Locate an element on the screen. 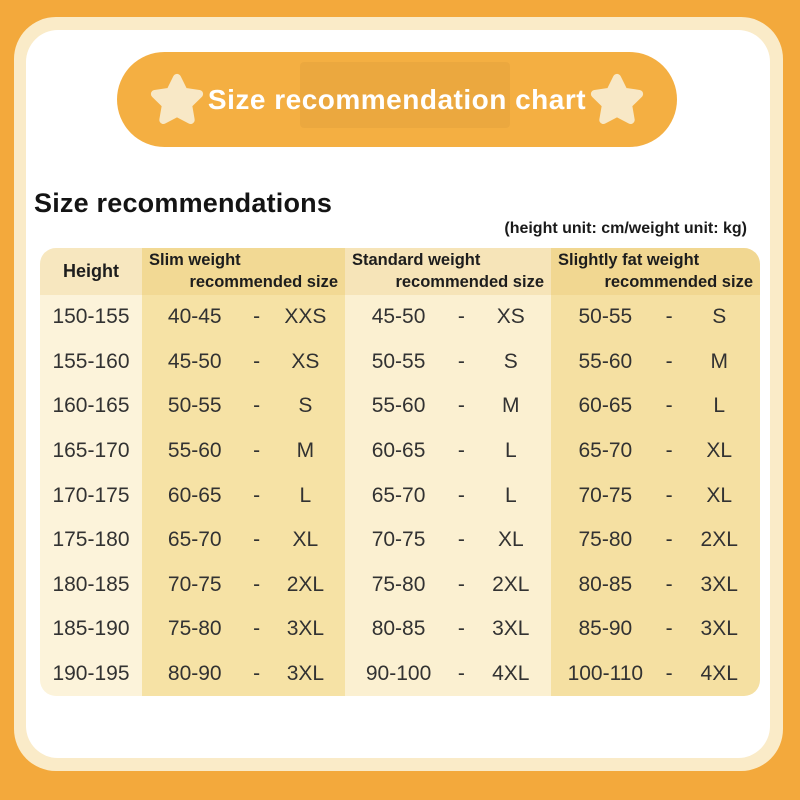  weight-size-cell: 90-100 - 4XL is located at coordinates (448, 674).